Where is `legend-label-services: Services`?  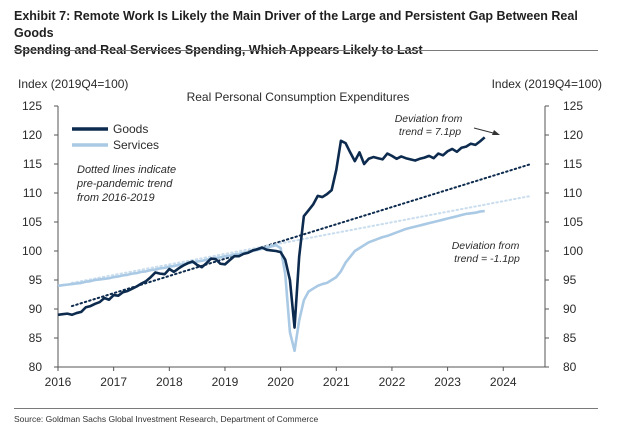 legend-label-services: Services is located at coordinates (136, 145).